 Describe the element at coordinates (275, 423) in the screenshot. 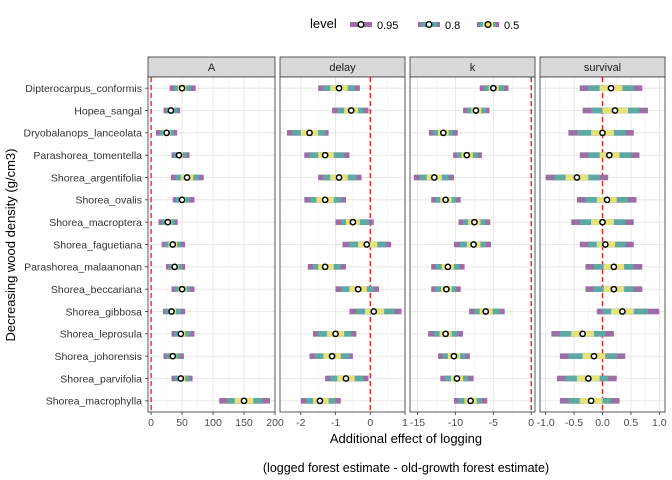

I see `x-tick-label: 200` at that location.